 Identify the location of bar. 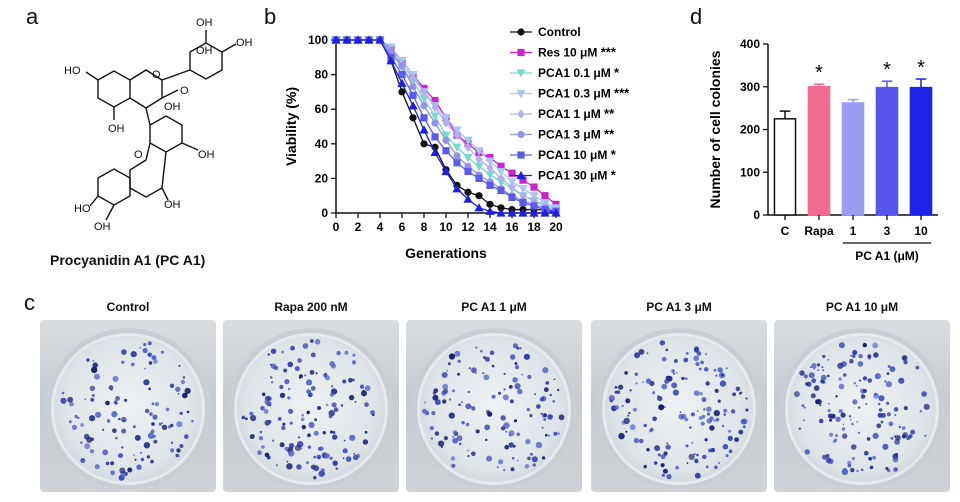
(921, 151).